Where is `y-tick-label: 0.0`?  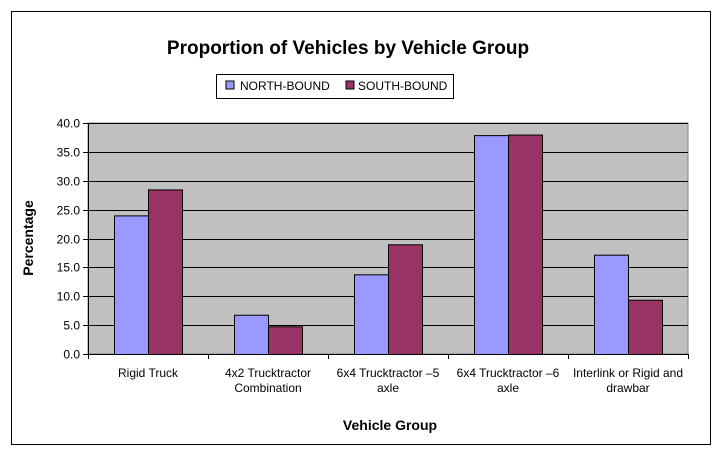
y-tick-label: 0.0 is located at coordinates (71, 355).